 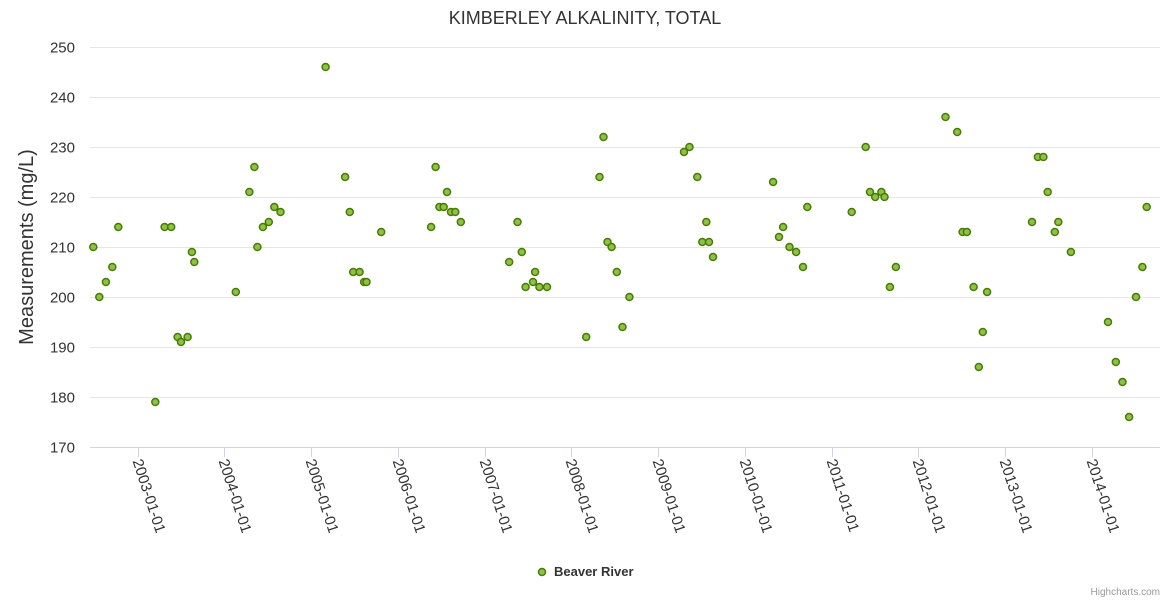 I want to click on x-tick-label: 2013-01-01, so click(x=1016, y=496).